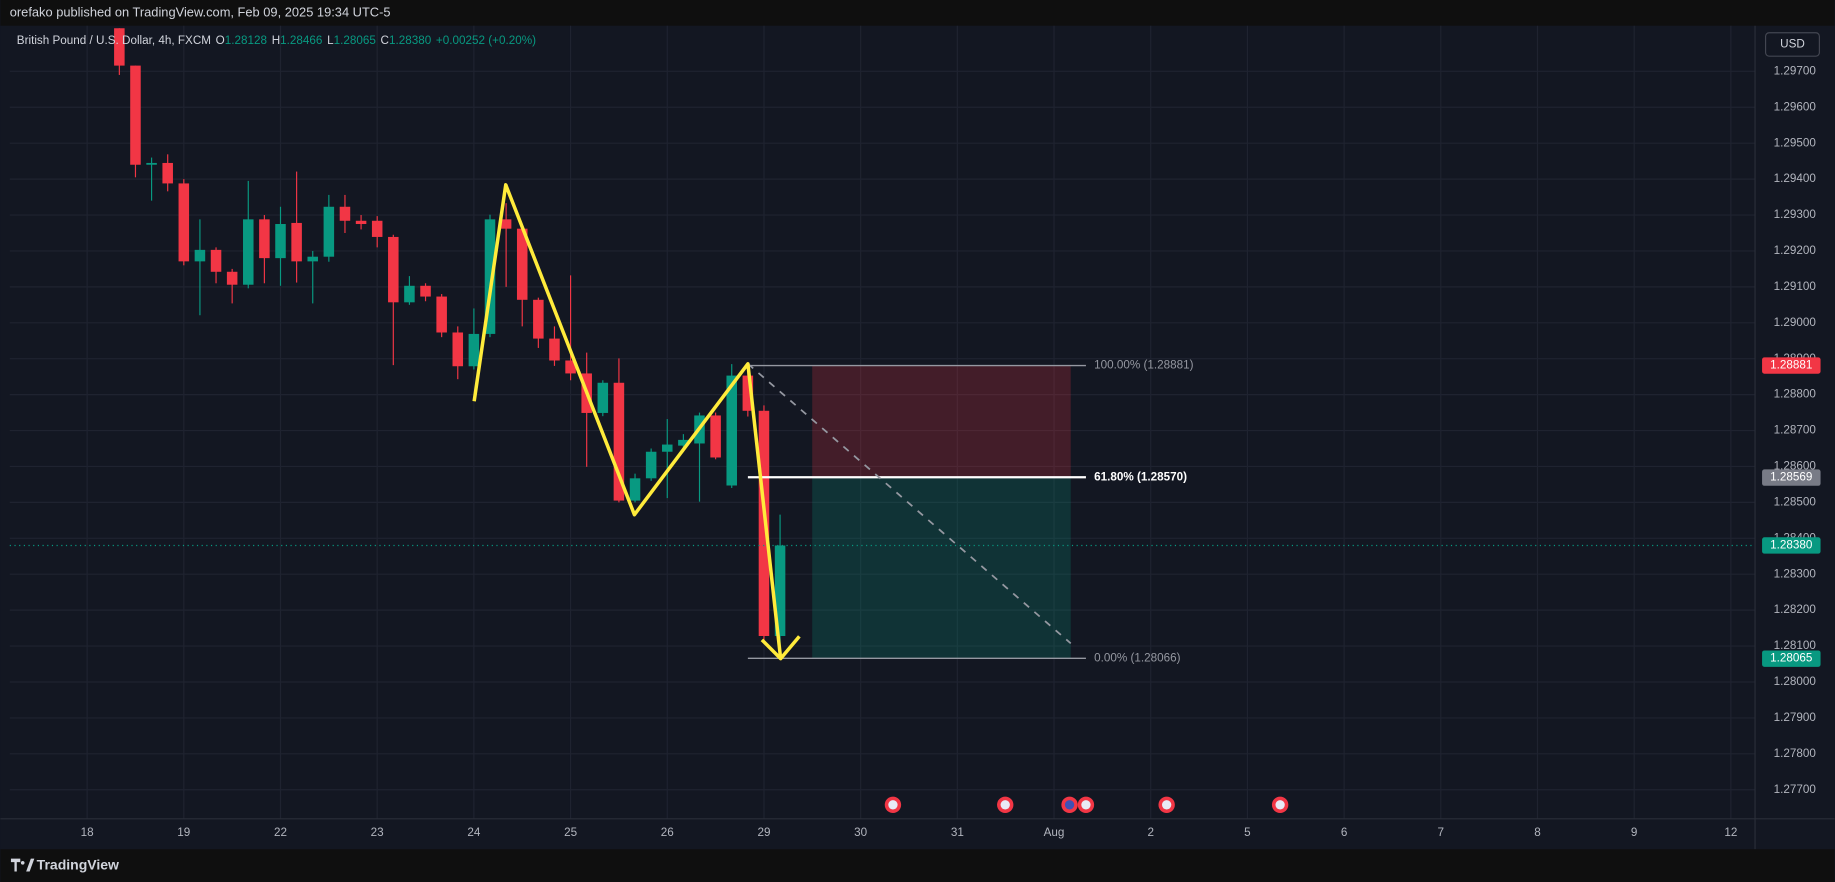 The height and width of the screenshot is (882, 1835). I want to click on fib-label: 100.00% (1.28881), so click(1144, 365).